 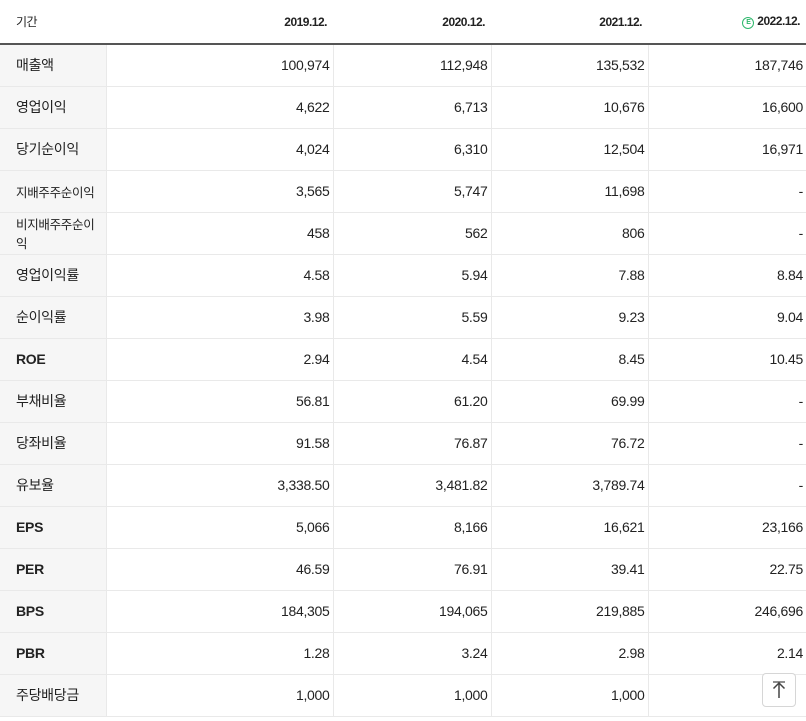 What do you see at coordinates (569, 485) in the screenshot?
I see `table-cell: 3,789.74` at bounding box center [569, 485].